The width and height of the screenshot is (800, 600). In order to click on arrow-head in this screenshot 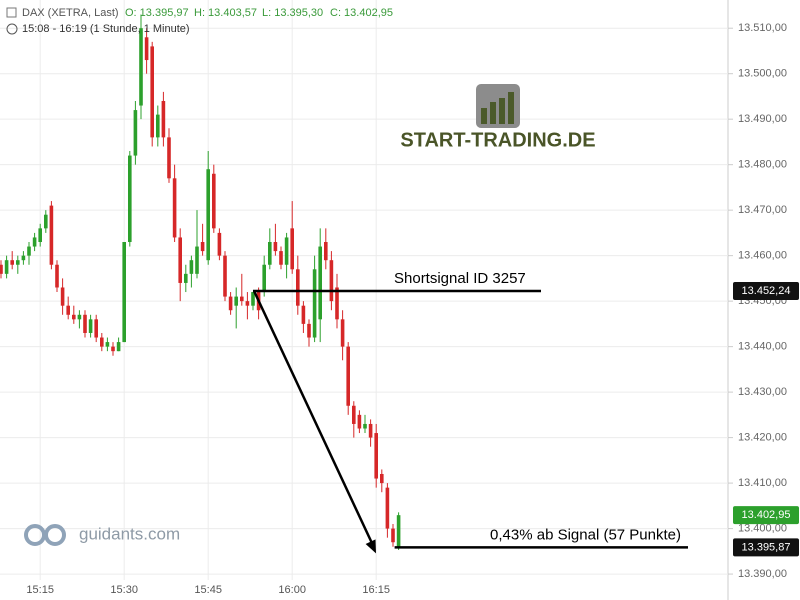, I will do `click(370, 546)`.